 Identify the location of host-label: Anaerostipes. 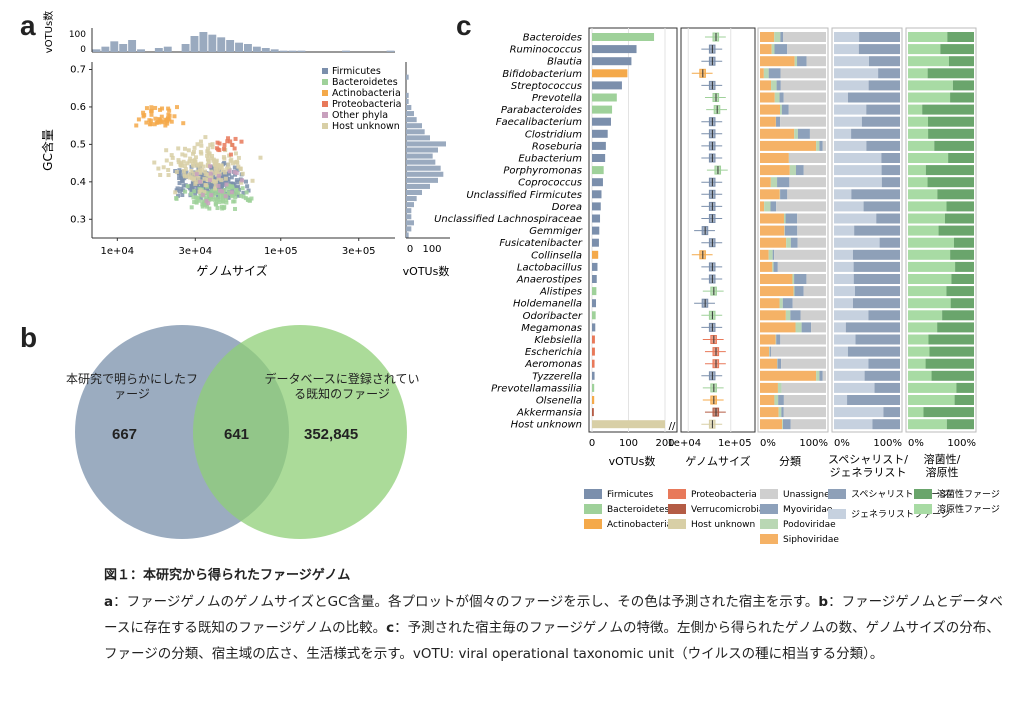
(549, 280).